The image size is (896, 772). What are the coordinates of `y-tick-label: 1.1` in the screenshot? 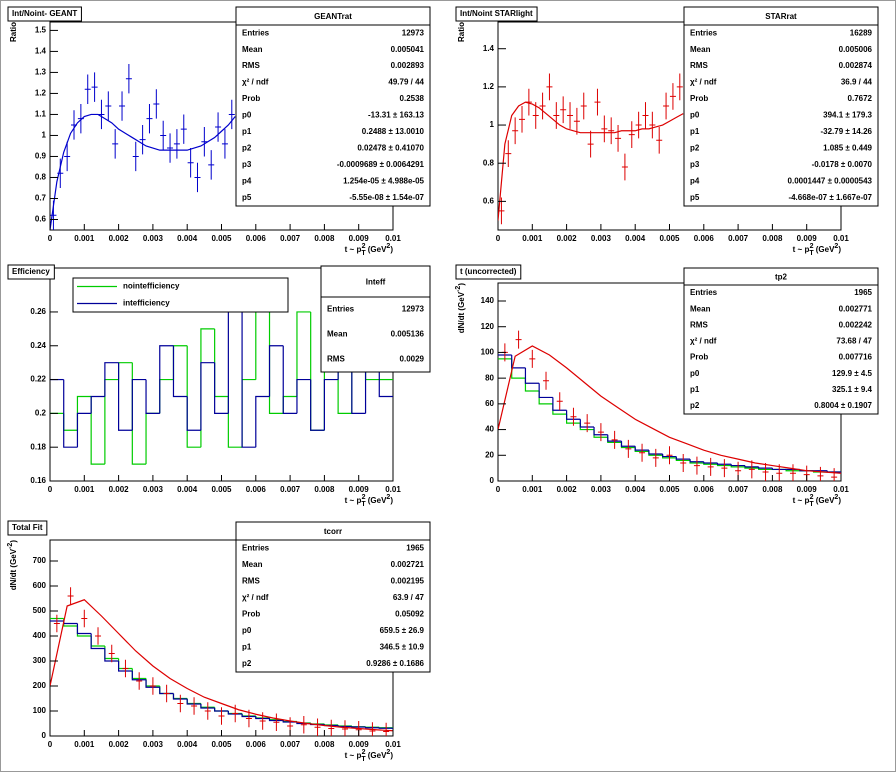 It's located at (41, 114).